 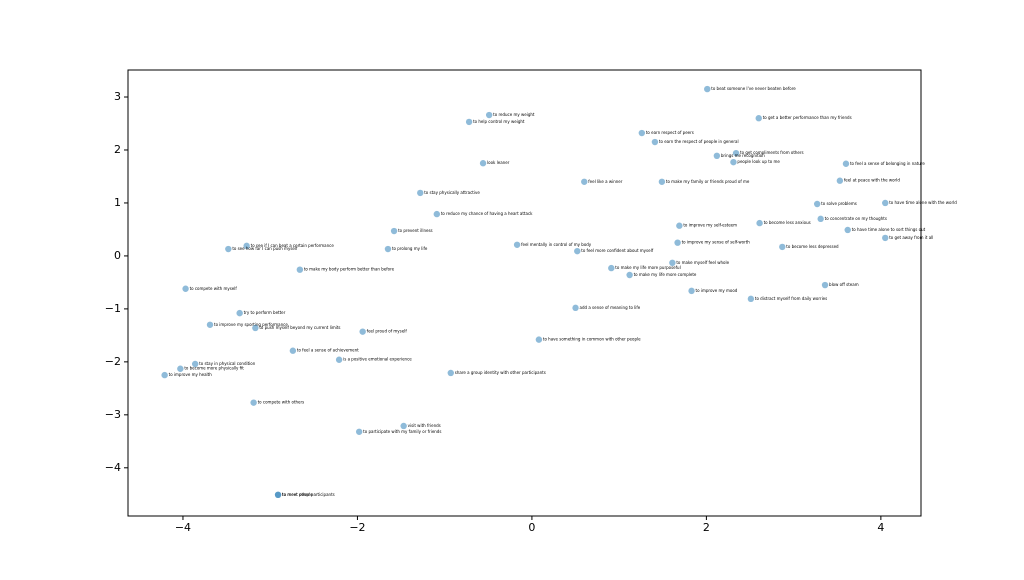 What do you see at coordinates (610, 307) in the screenshot?
I see `annotation: add a sense of meaning to life` at bounding box center [610, 307].